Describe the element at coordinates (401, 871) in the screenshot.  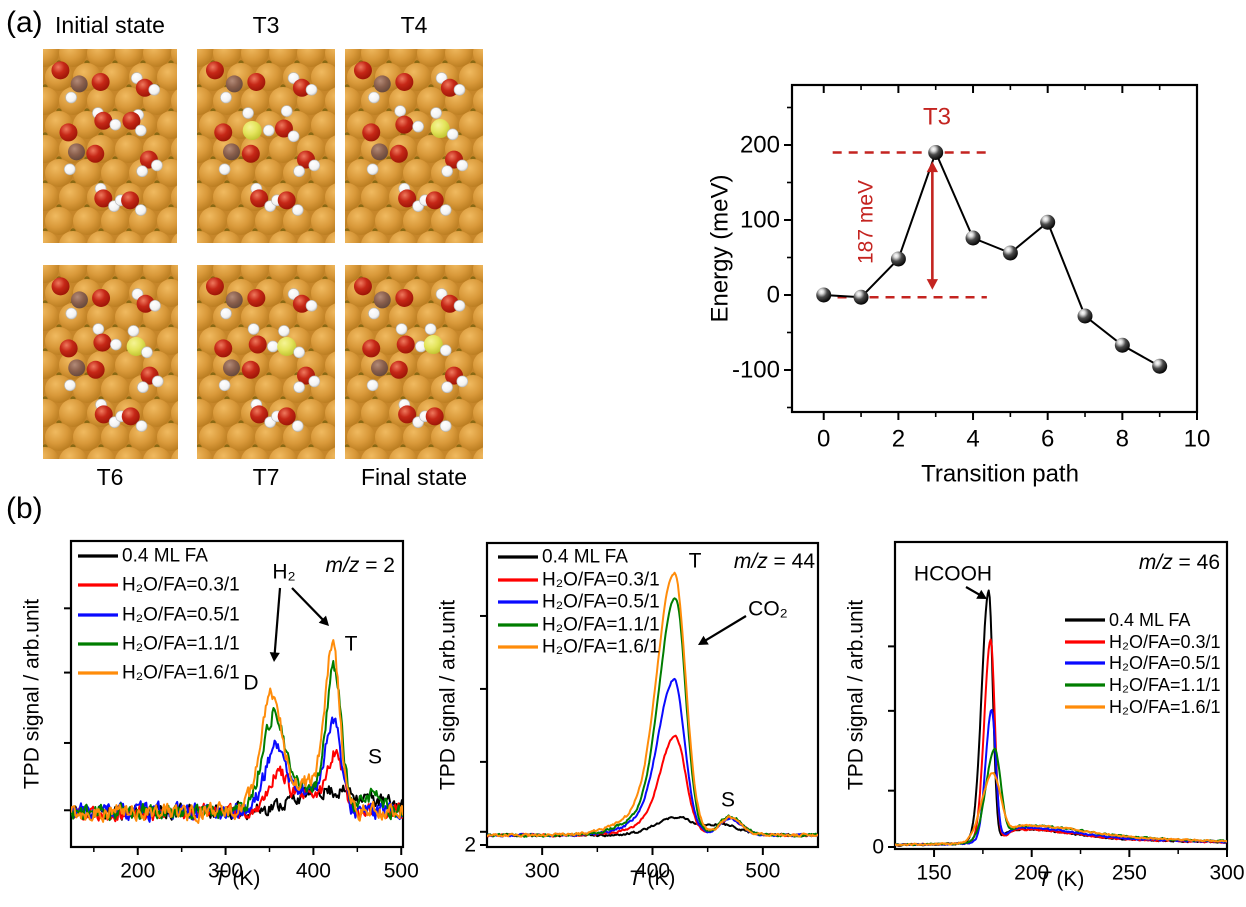
I see `x-tick-label: 500` at that location.